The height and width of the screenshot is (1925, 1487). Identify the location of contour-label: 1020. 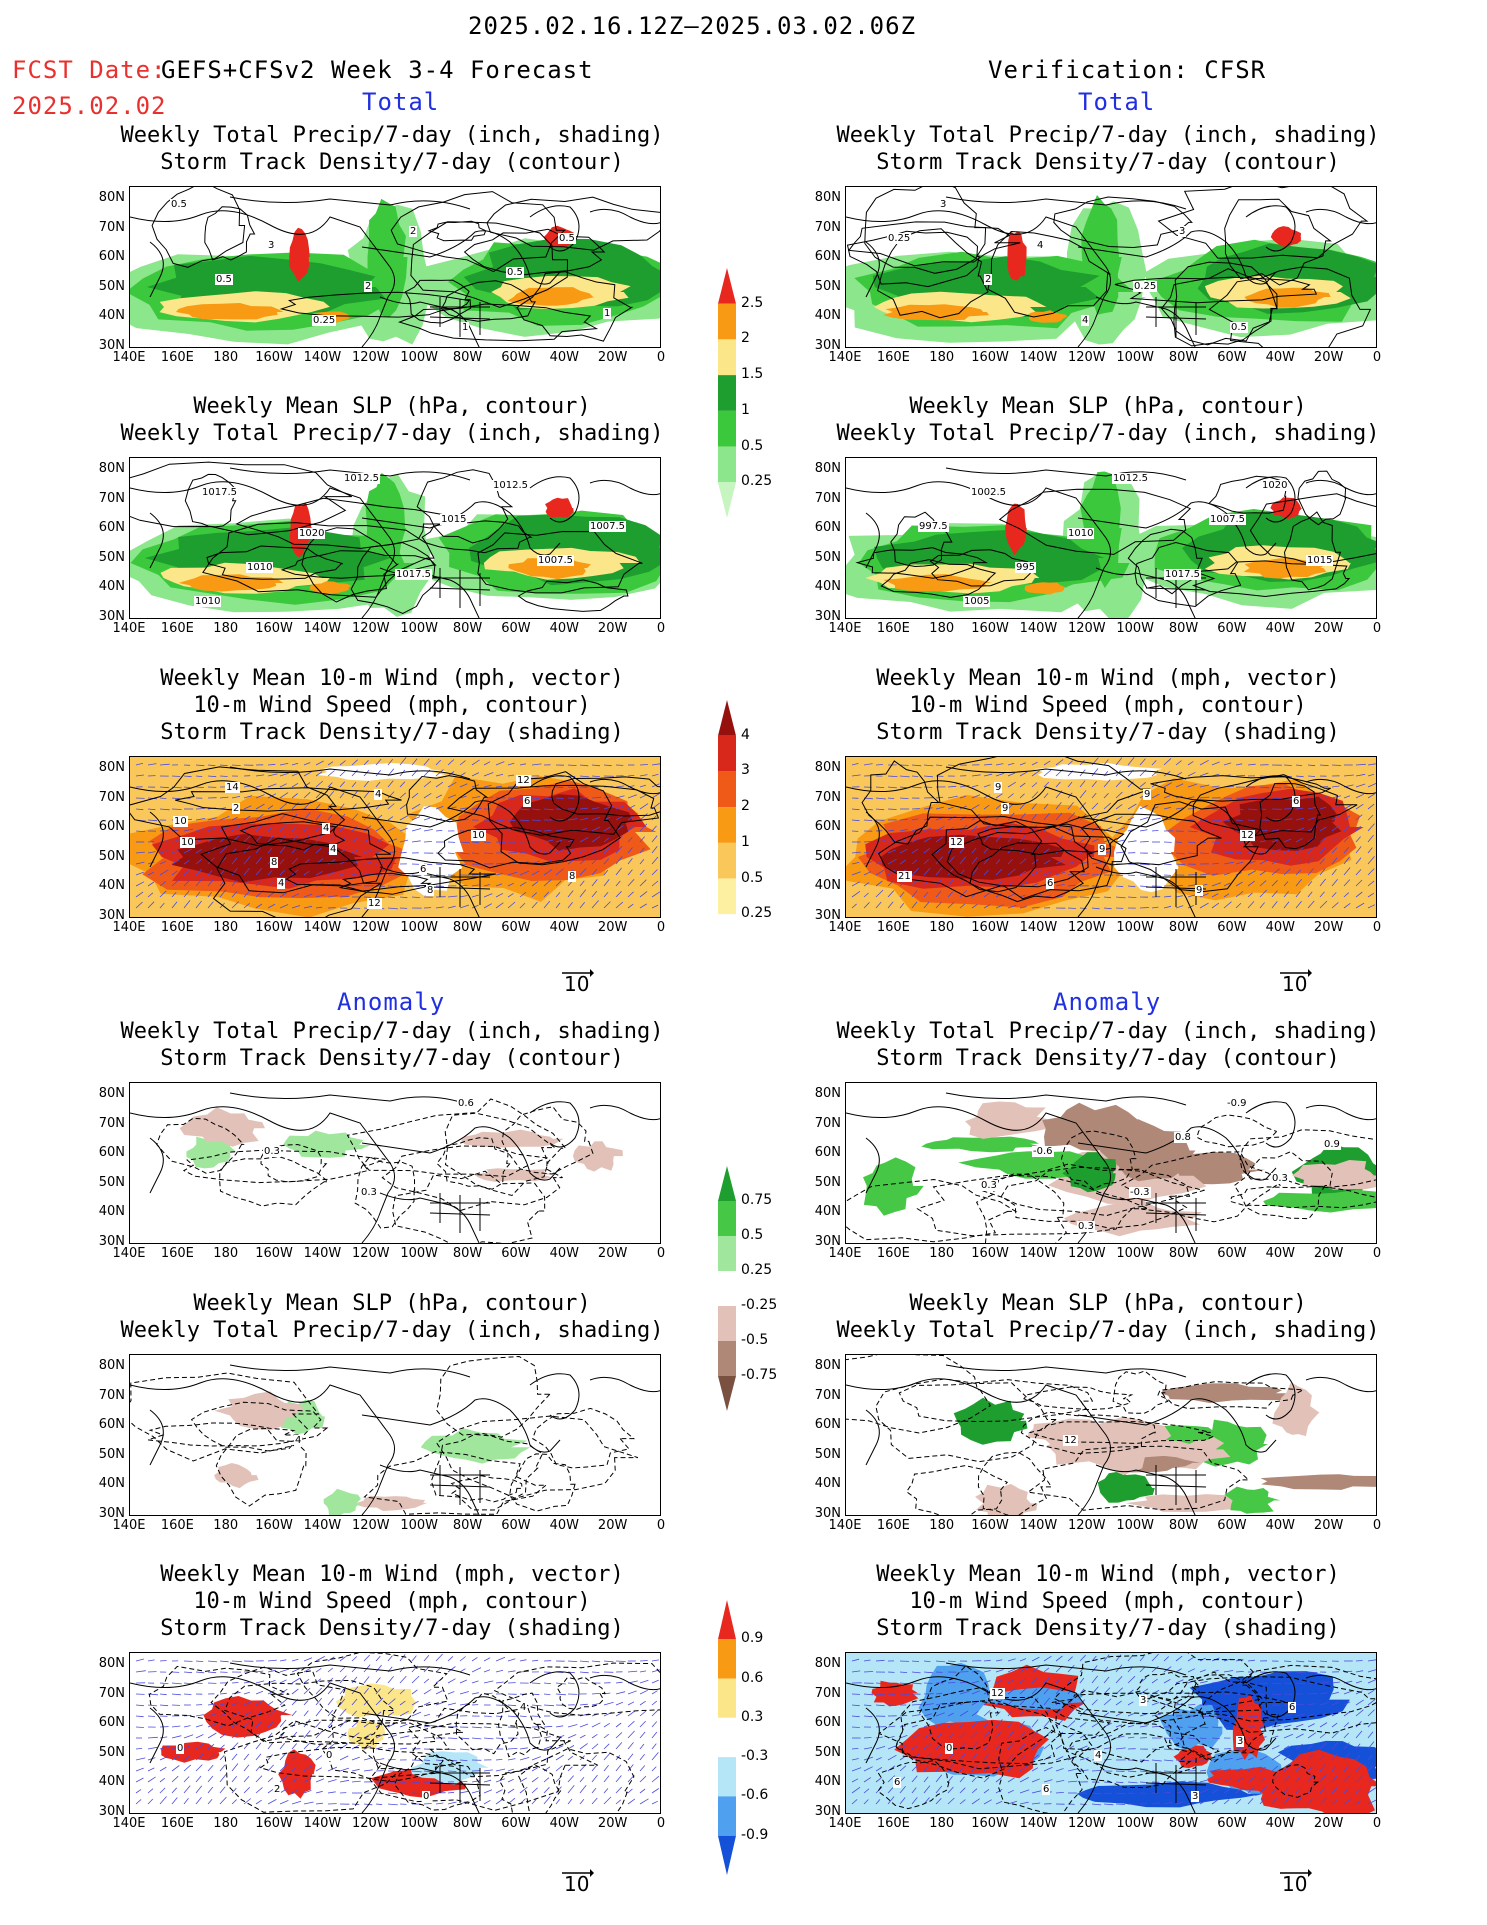
(1275, 485).